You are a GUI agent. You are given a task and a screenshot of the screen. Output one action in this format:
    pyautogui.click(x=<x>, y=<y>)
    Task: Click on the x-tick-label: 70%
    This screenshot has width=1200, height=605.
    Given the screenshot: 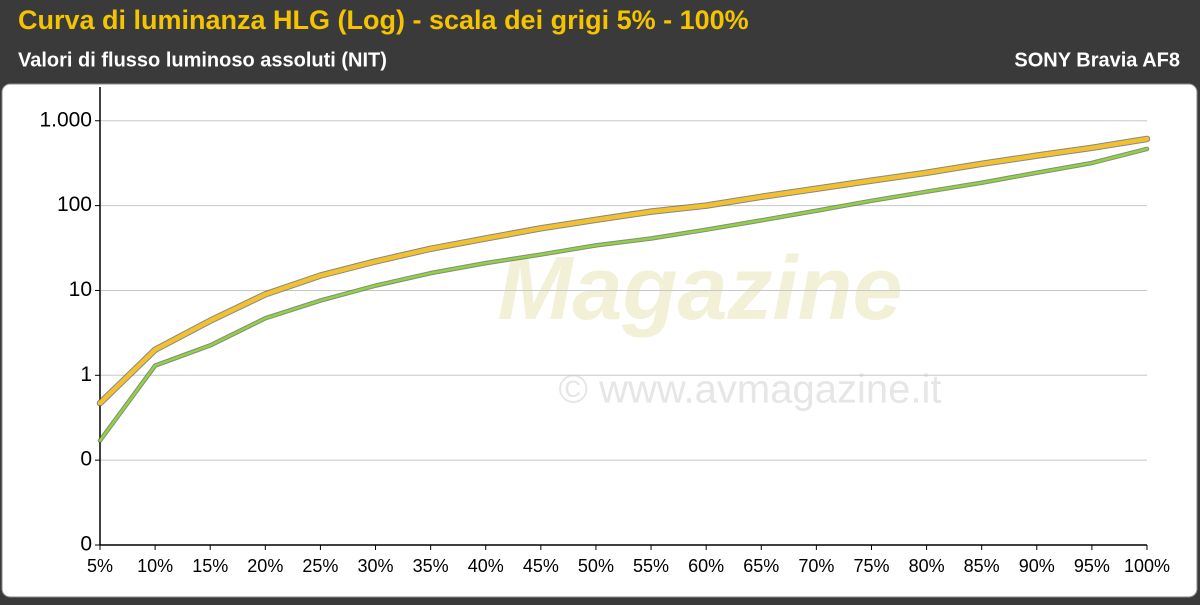 What is the action you would take?
    pyautogui.click(x=816, y=566)
    